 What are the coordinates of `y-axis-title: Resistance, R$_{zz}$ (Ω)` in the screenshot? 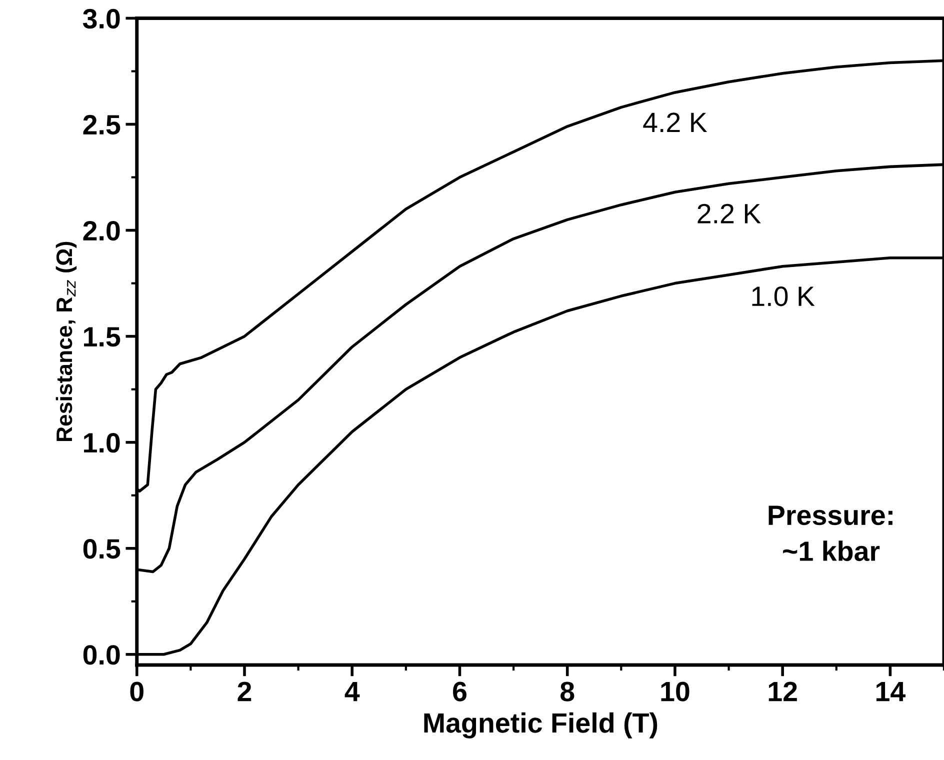 It's located at (66, 342).